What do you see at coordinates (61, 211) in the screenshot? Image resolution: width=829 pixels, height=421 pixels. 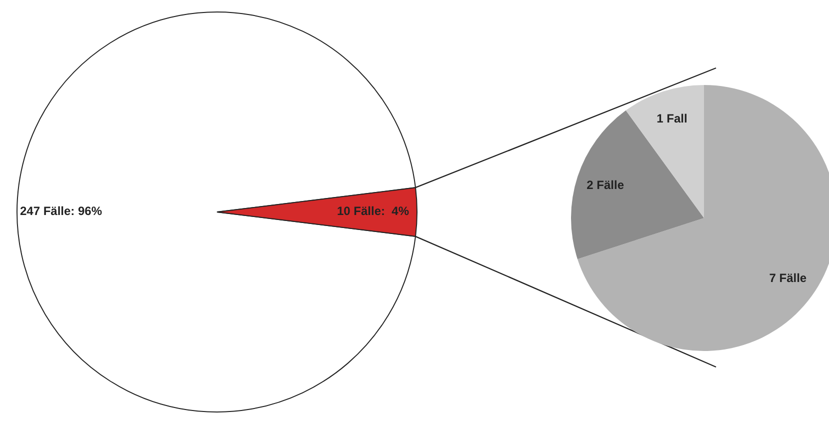 I see `data-label: 247 Fälle: 96%` at bounding box center [61, 211].